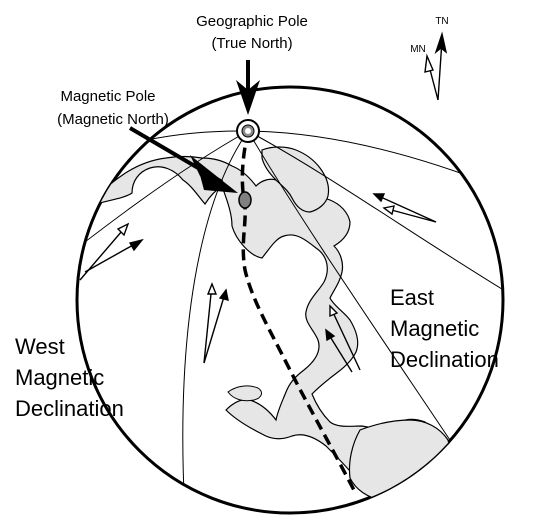  I want to click on geographic-pole-arrow, so click(248, 87).